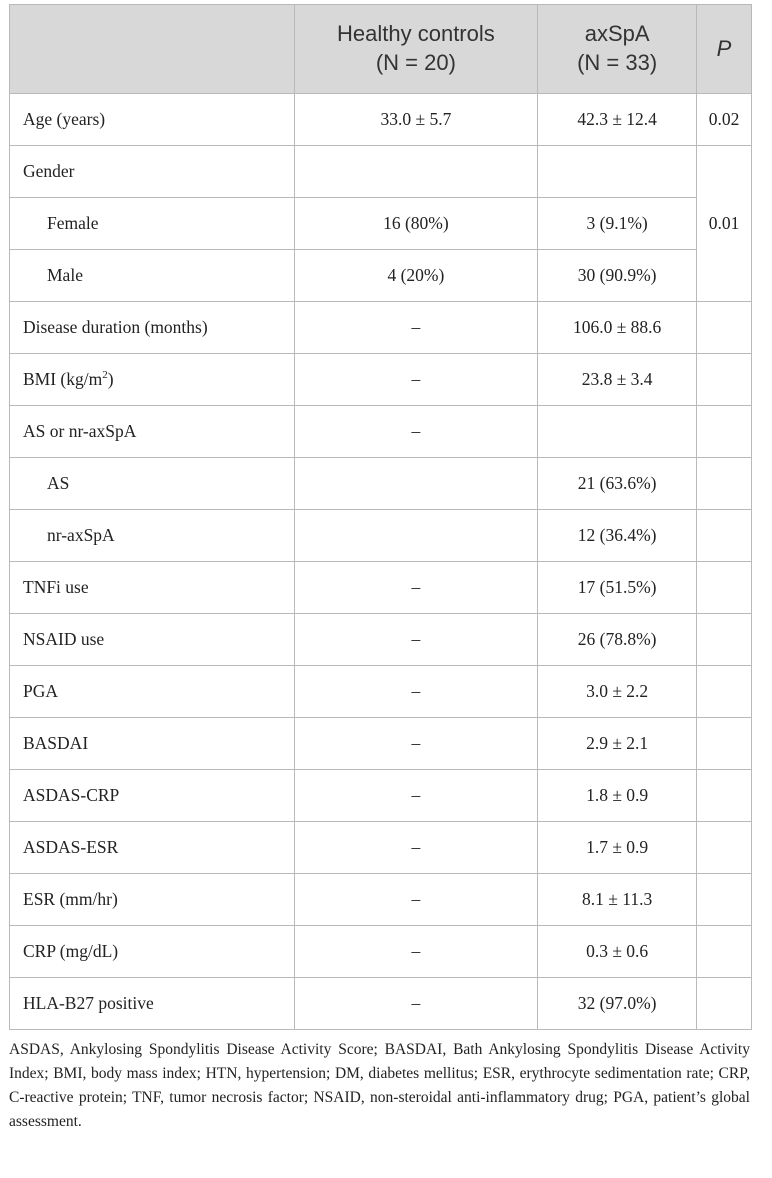  What do you see at coordinates (617, 743) in the screenshot?
I see `axspa-value: 2.9 ± 2.1` at bounding box center [617, 743].